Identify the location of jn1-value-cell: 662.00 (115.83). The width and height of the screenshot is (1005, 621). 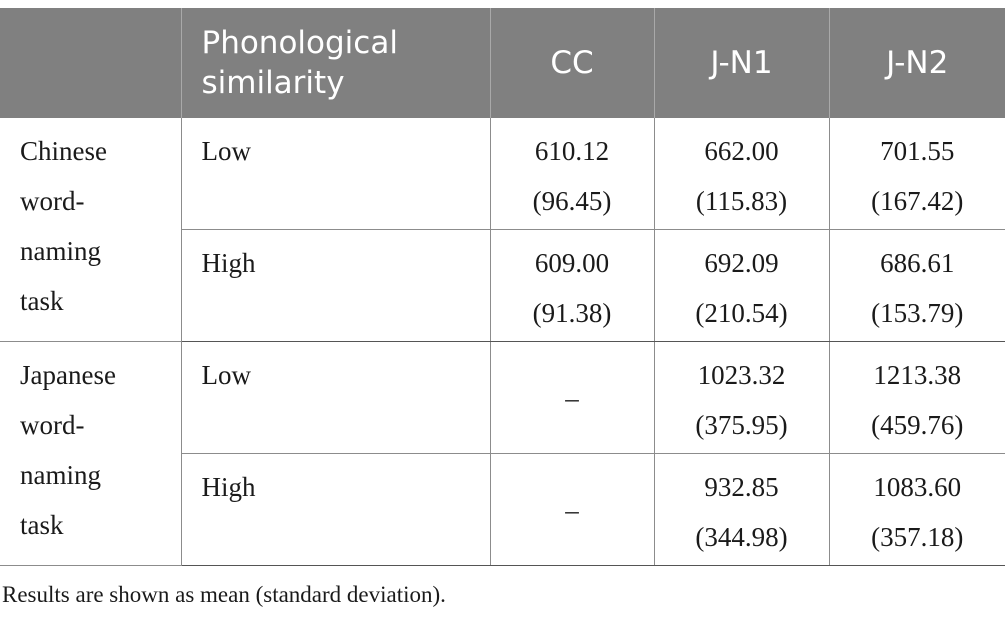
(741, 174).